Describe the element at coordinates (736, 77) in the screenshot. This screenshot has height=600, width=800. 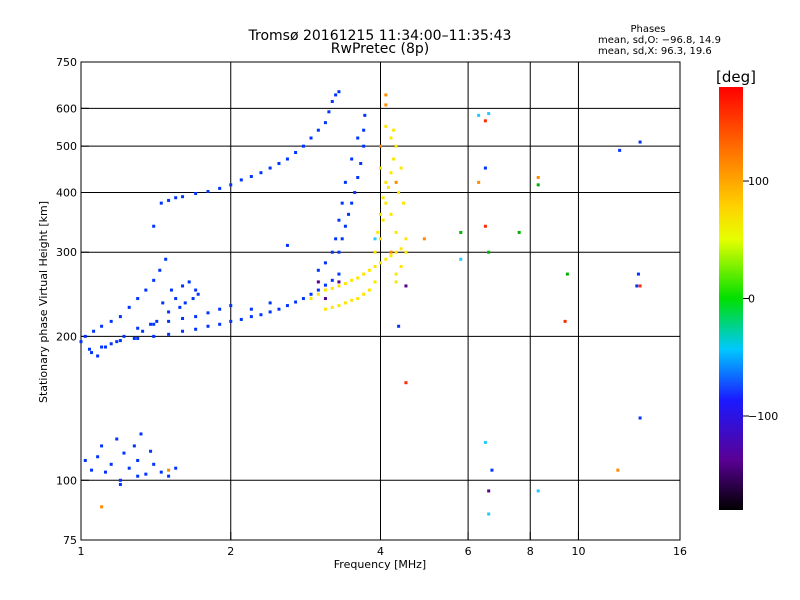
I see `colorbar-label: [deg]` at that location.